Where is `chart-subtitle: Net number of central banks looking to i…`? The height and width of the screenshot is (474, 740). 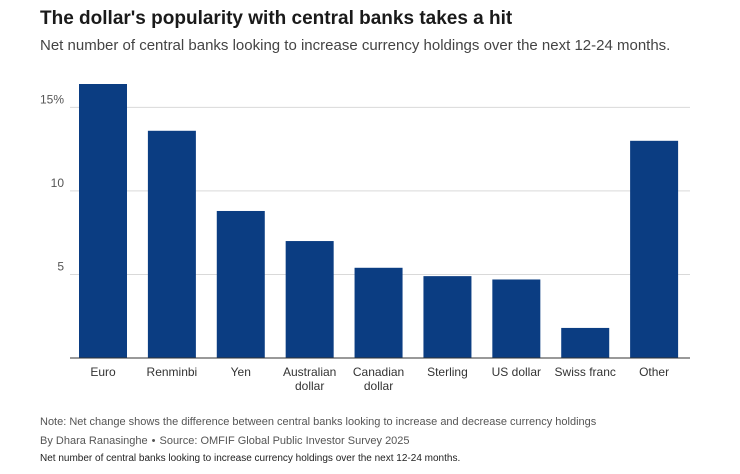
chart-subtitle: Net number of central banks looking to i… is located at coordinates (355, 45).